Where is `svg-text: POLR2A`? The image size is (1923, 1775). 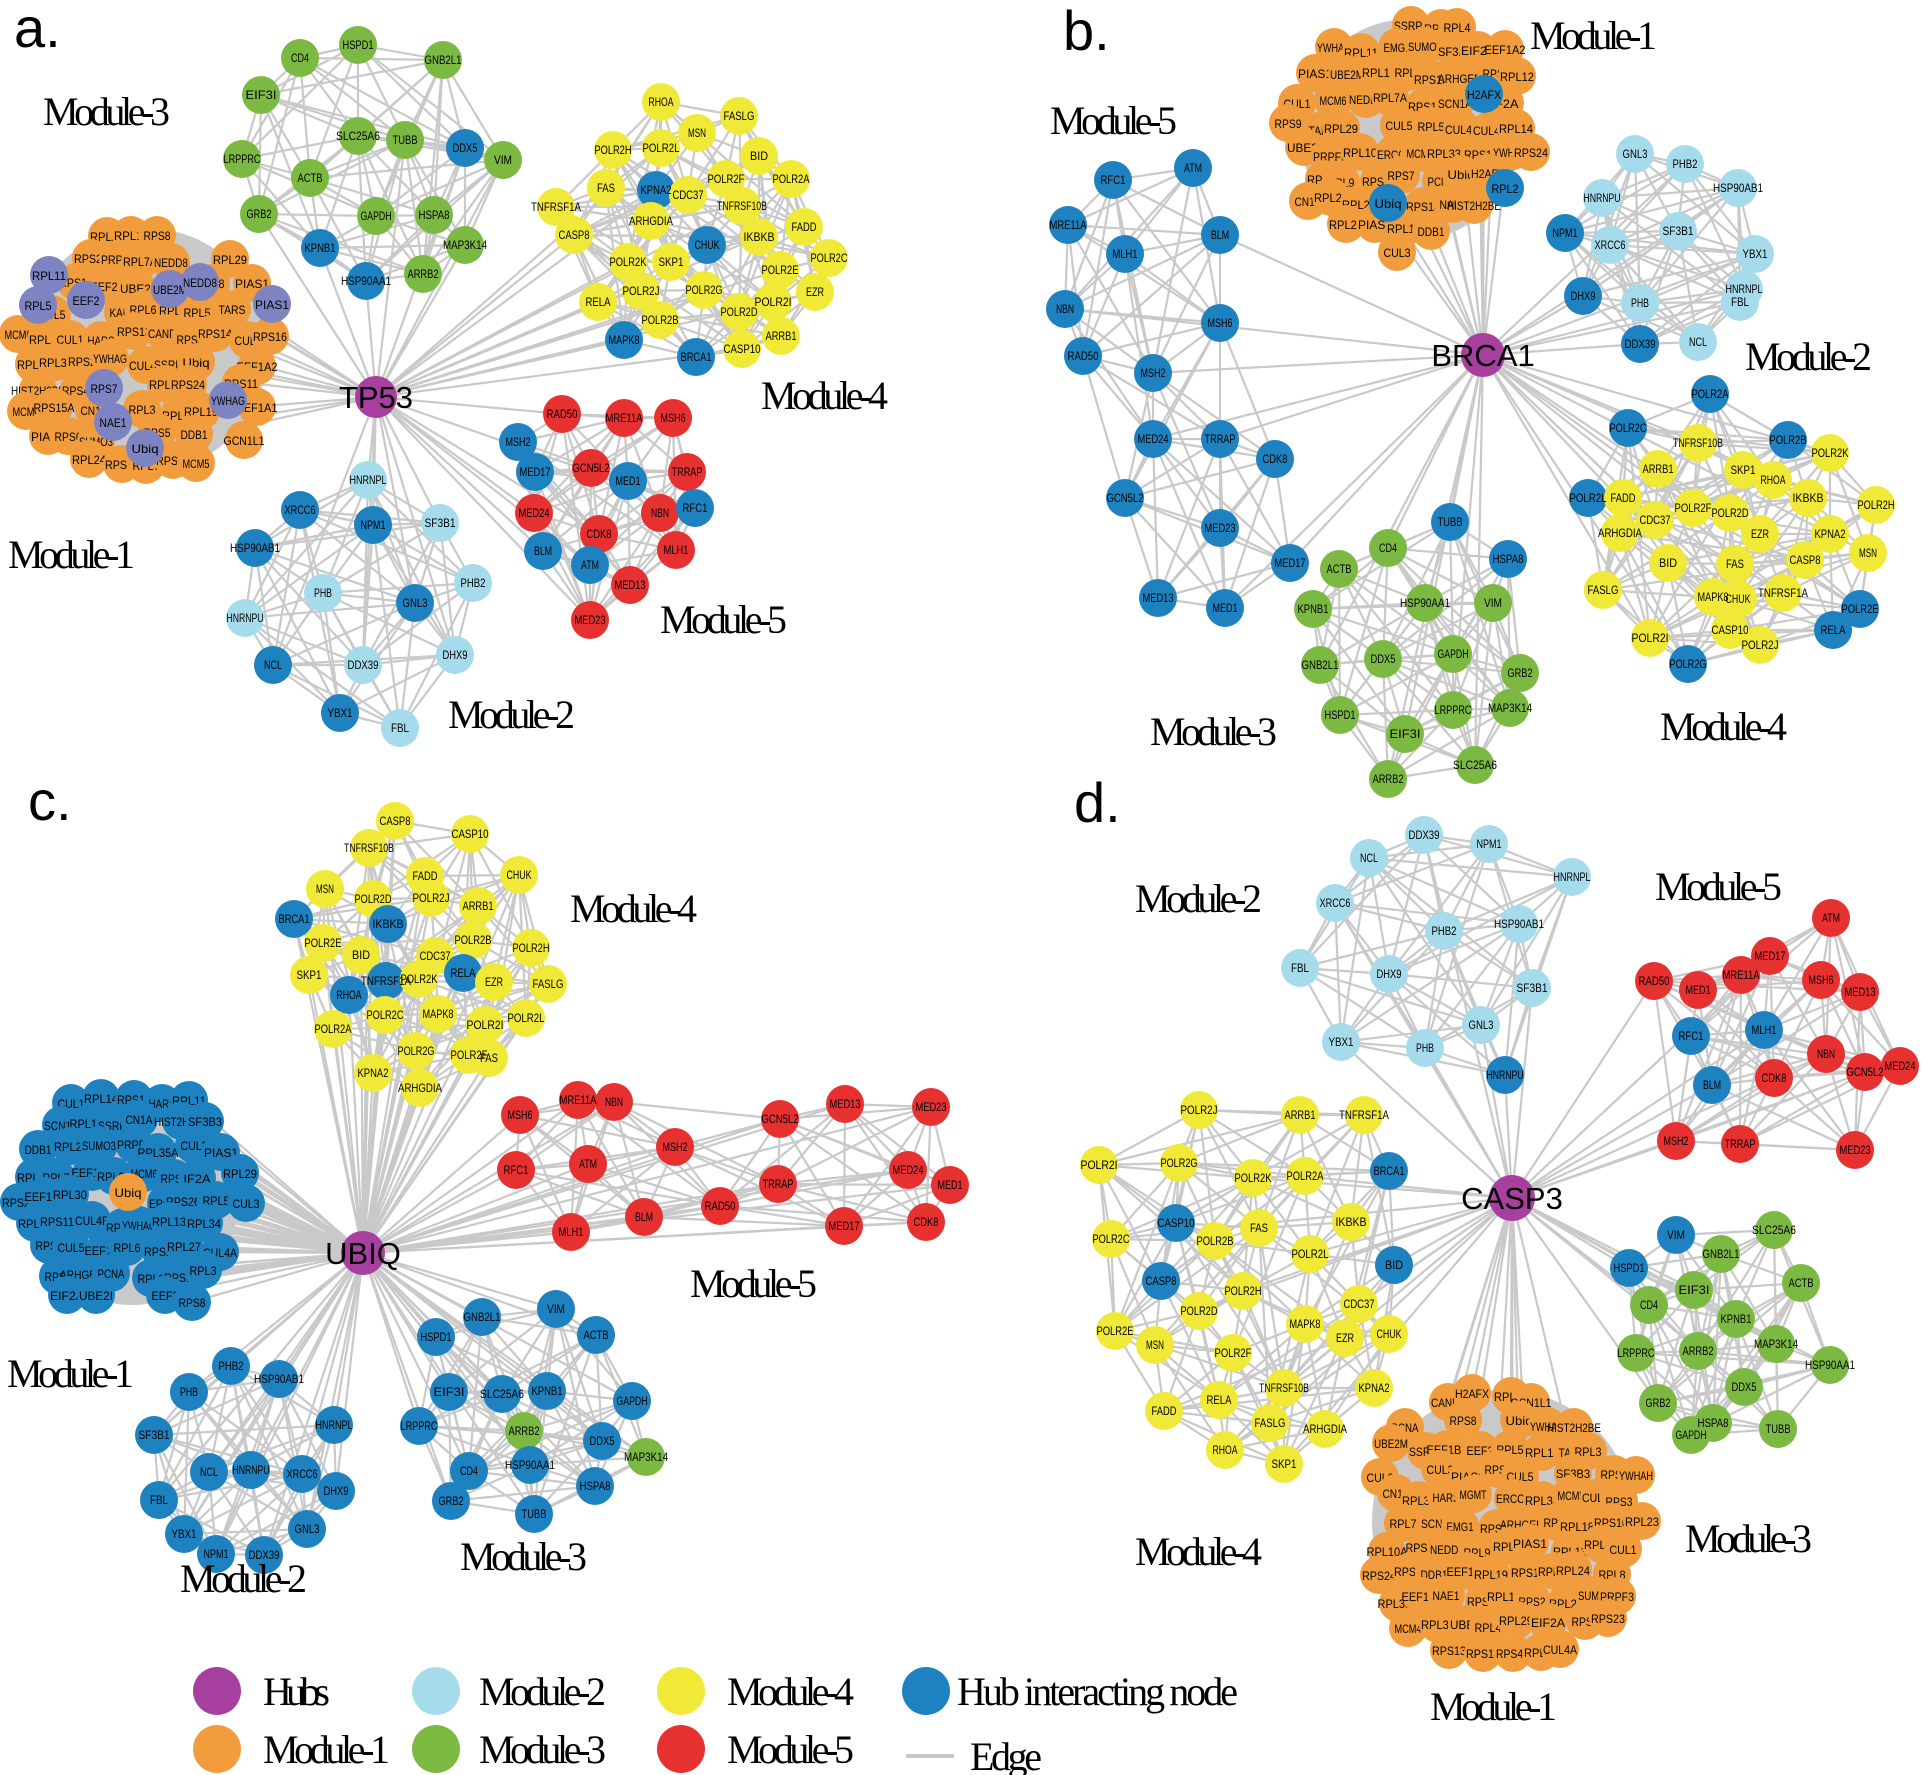
svg-text: POLR2A is located at coordinates (1710, 394).